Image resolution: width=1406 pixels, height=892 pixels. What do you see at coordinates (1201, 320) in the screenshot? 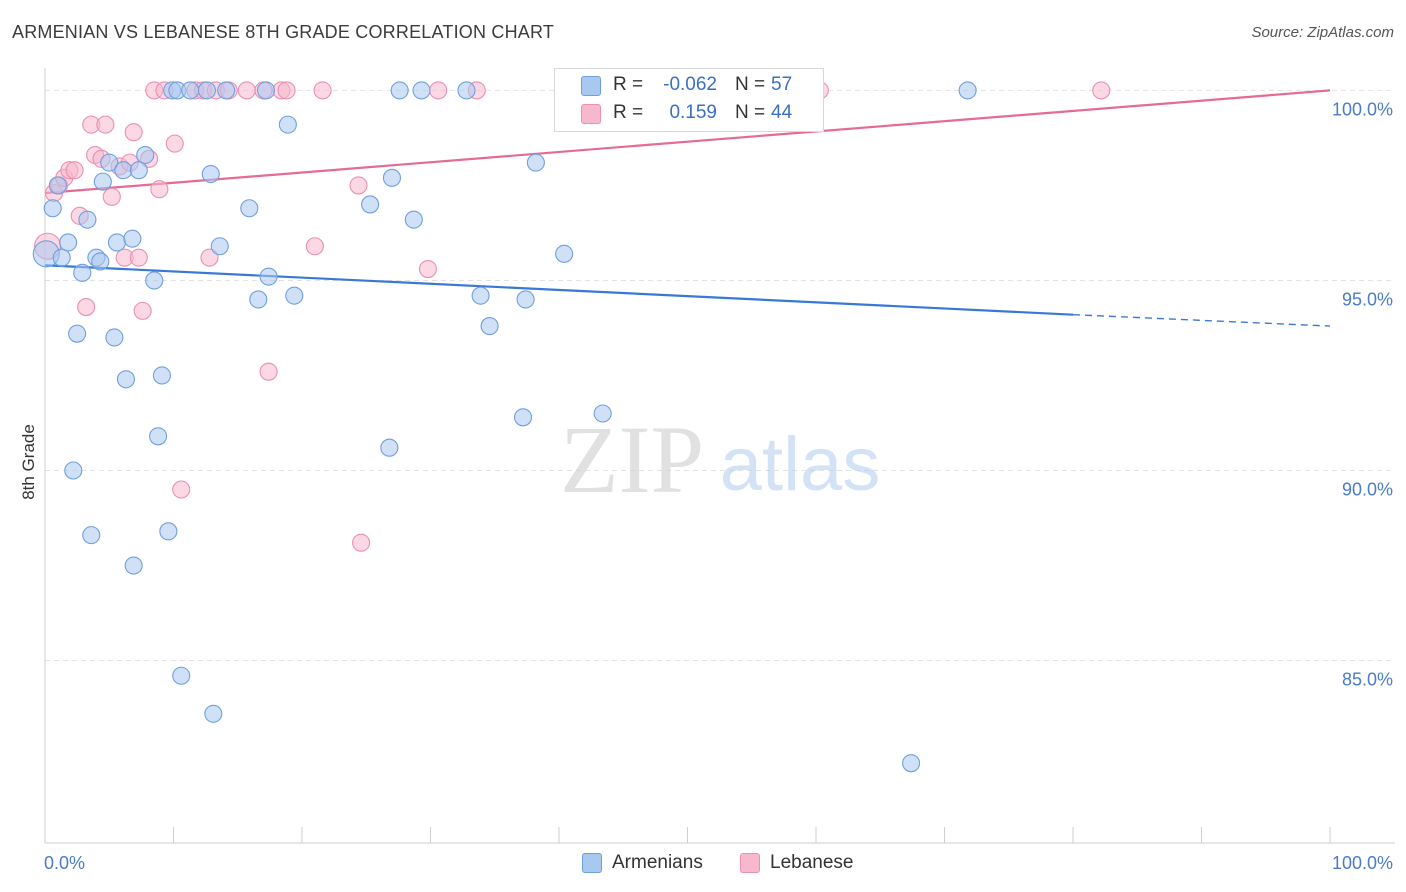
I see `trend-line-armenians-extension` at bounding box center [1201, 320].